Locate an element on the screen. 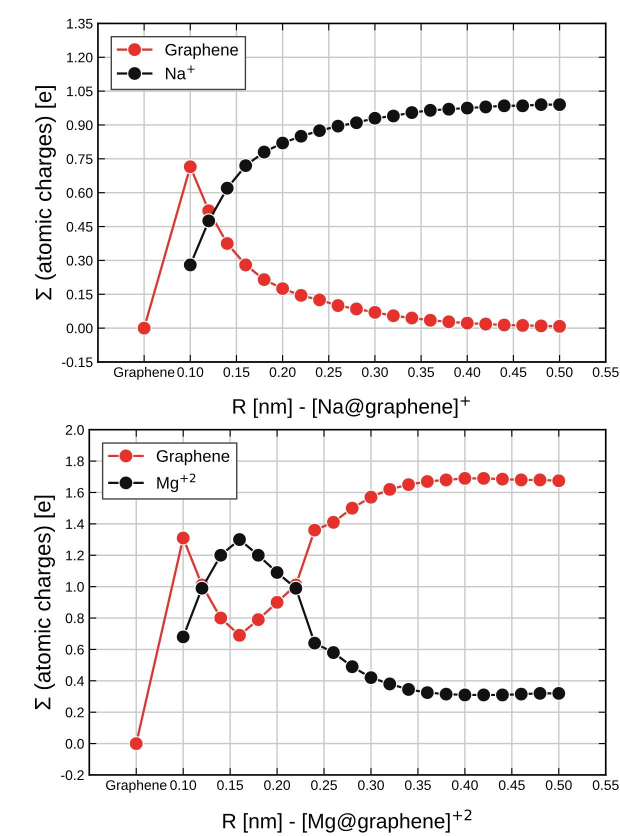  x-tick-label: 0.10 is located at coordinates (190, 372).